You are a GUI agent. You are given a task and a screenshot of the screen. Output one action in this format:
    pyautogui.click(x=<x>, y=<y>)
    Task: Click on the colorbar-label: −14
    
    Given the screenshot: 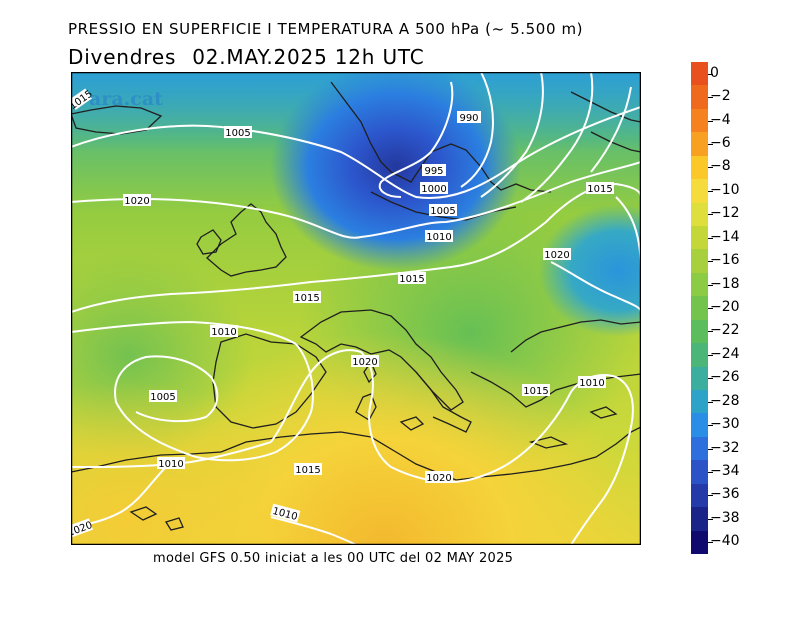 What is the action you would take?
    pyautogui.click(x=725, y=236)
    